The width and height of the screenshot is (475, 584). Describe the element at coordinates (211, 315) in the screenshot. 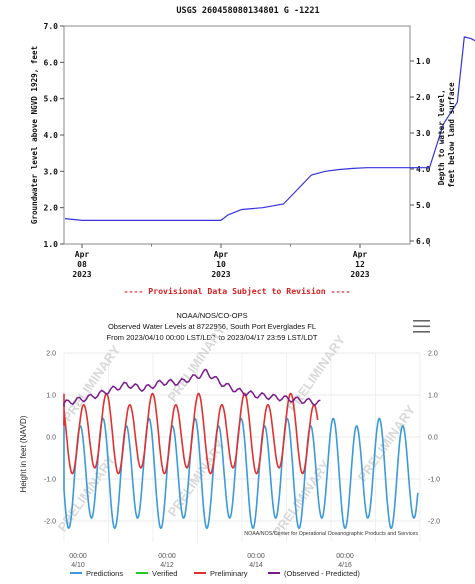

I see `noaa-chart-title: NOAA/NOS/CO-OPS` at that location.